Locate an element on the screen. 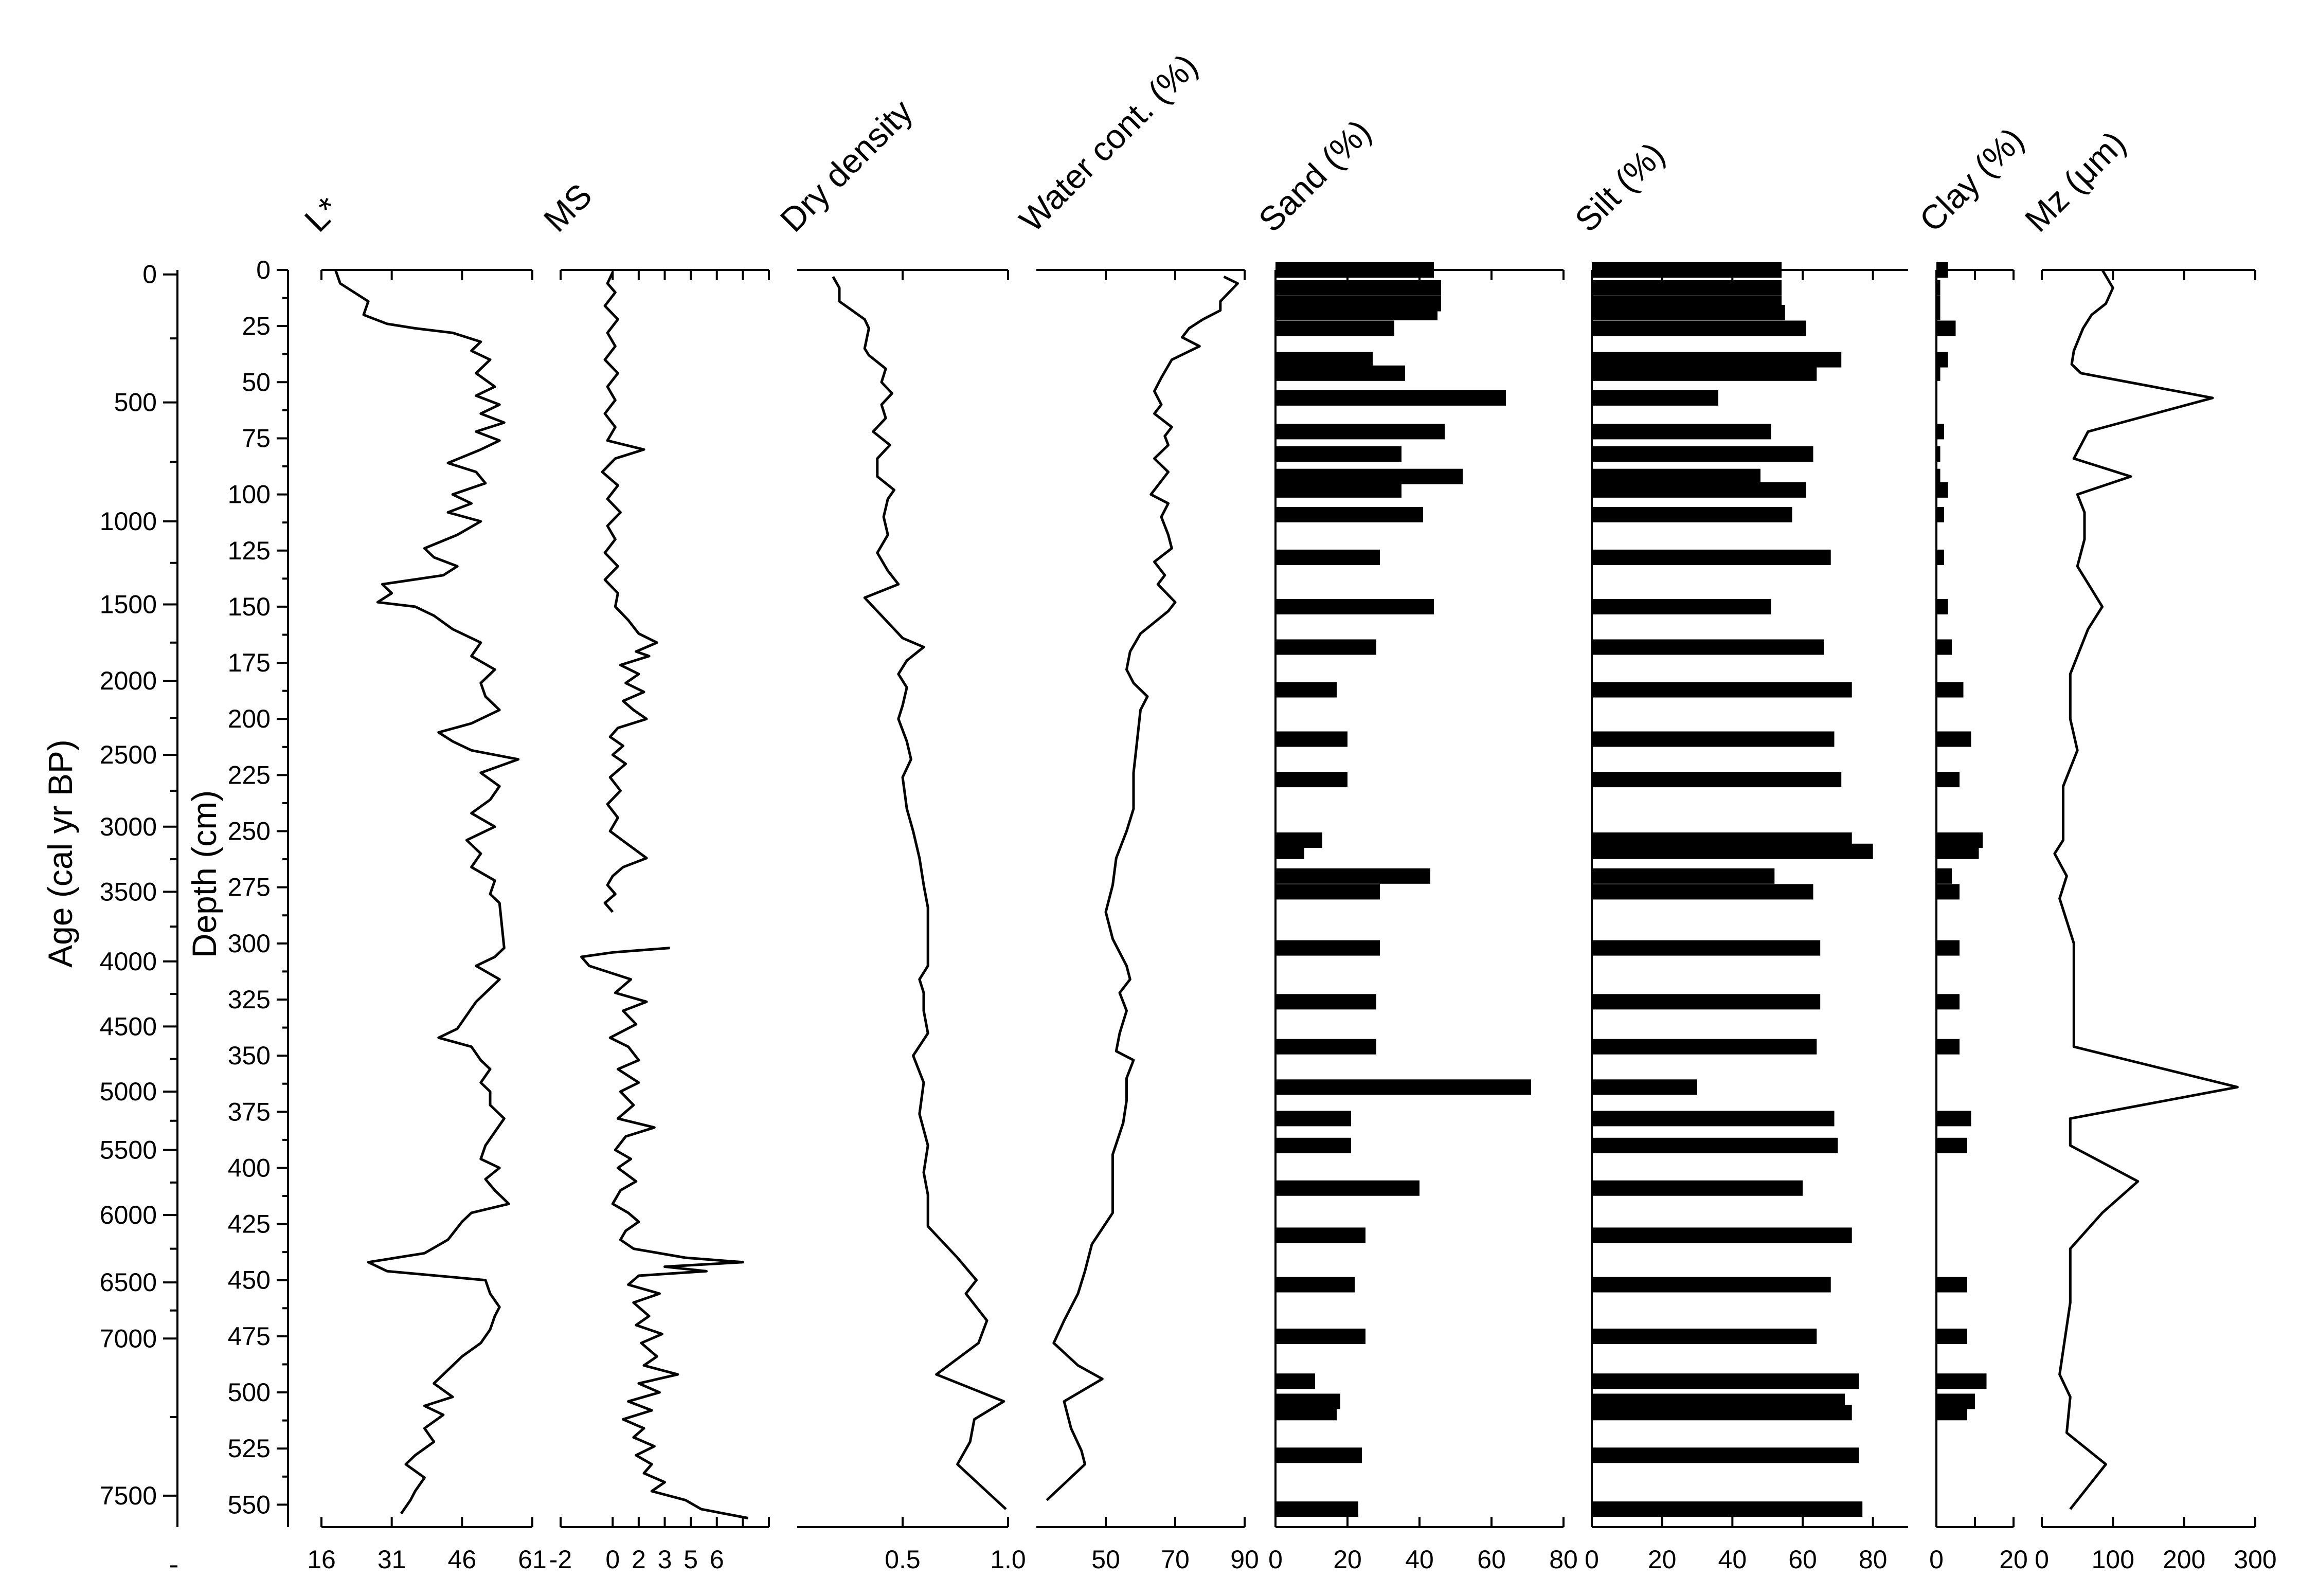 The width and height of the screenshot is (2300, 1596). panel-ms: -2 0 2 3 5 6 MS is located at coordinates (653, 875).